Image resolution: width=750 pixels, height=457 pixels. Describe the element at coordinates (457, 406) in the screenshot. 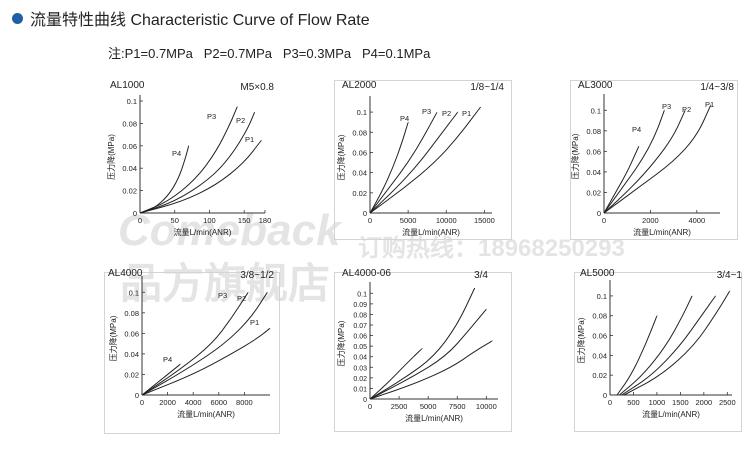

I see `x-tick-label: 7500` at that location.